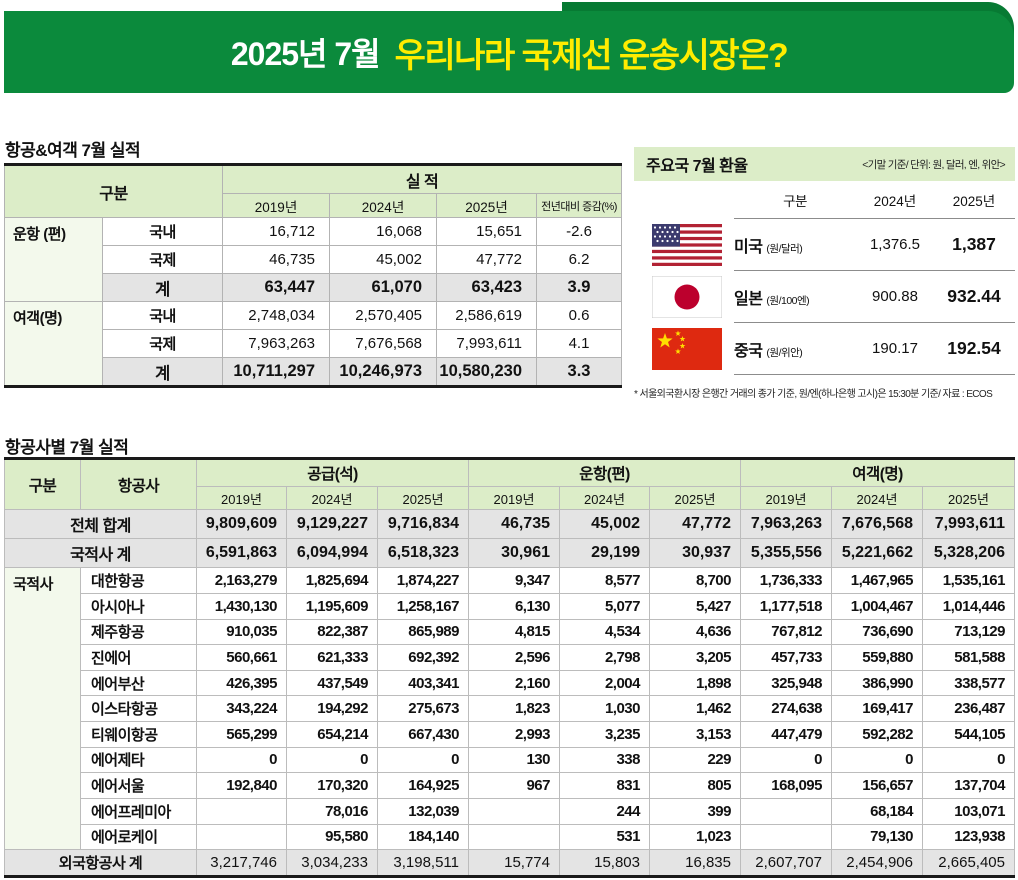 This screenshot has width=1018, height=880. I want to click on traffic-group-label: 여객(명), so click(53, 344).